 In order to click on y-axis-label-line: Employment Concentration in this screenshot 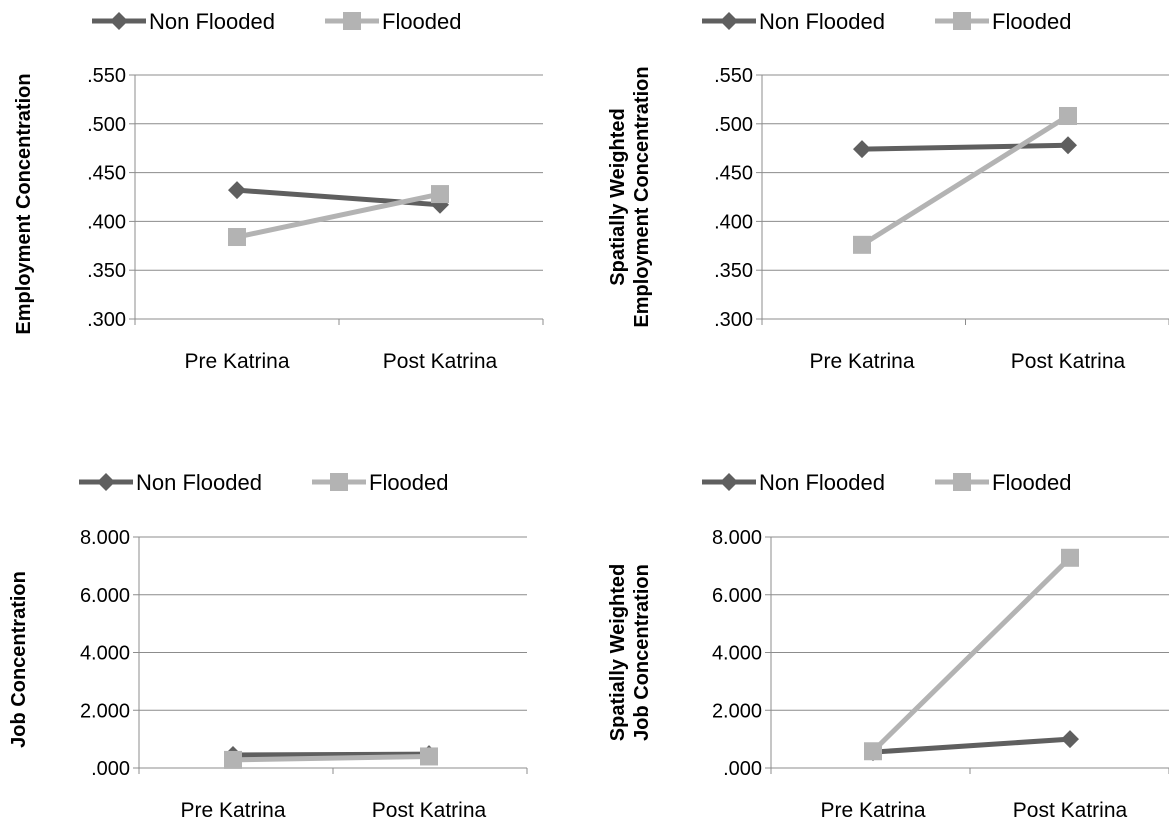, I will do `click(642, 196)`.